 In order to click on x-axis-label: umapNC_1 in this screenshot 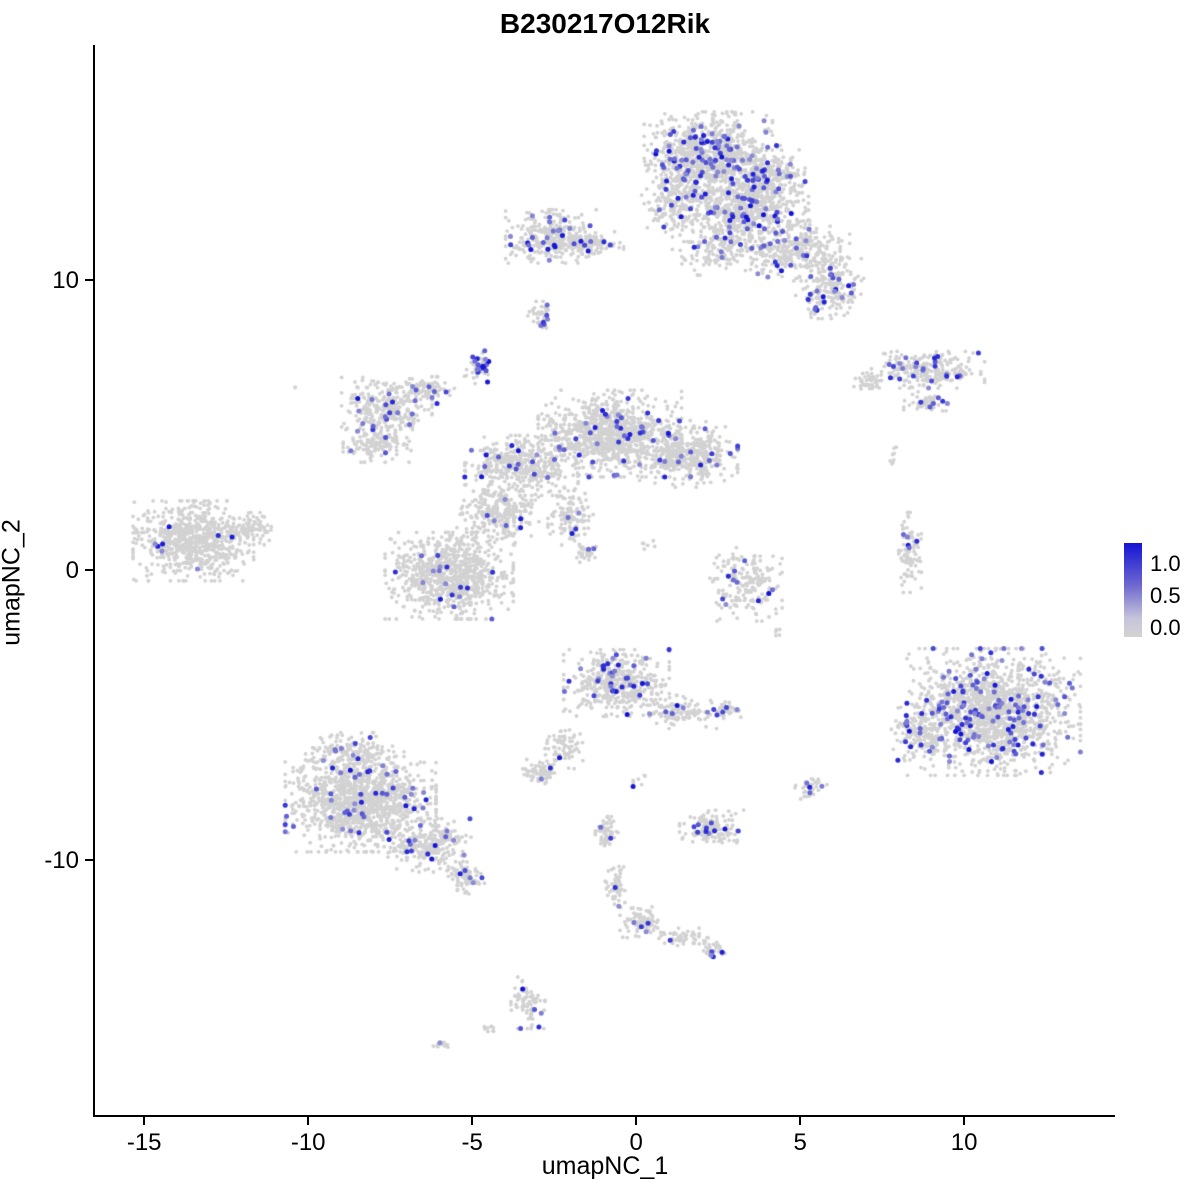, I will do `click(605, 1166)`.